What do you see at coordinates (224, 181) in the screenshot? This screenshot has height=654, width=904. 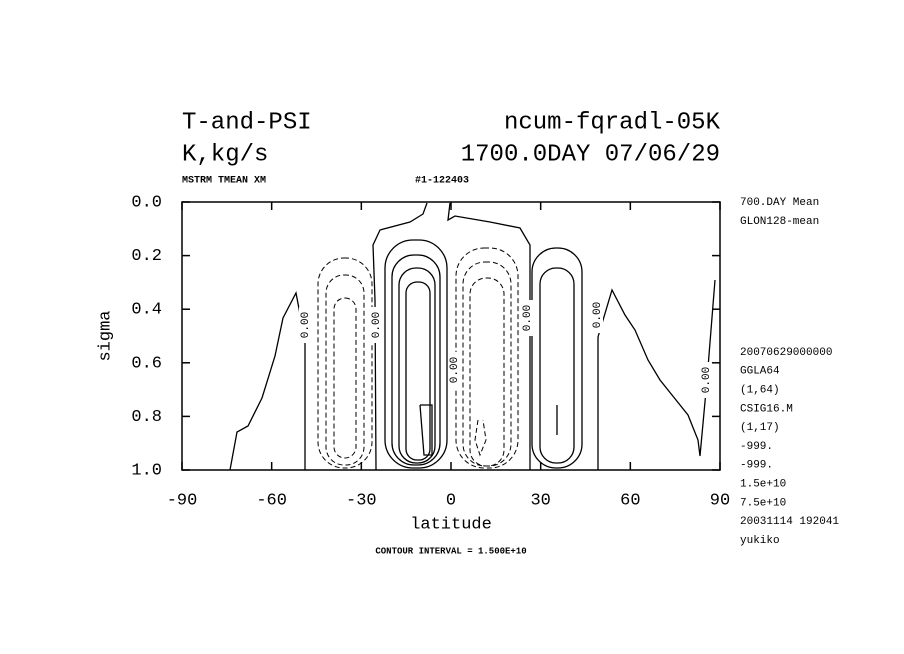 I see `header-left: MSTRM TMEAN XM` at bounding box center [224, 181].